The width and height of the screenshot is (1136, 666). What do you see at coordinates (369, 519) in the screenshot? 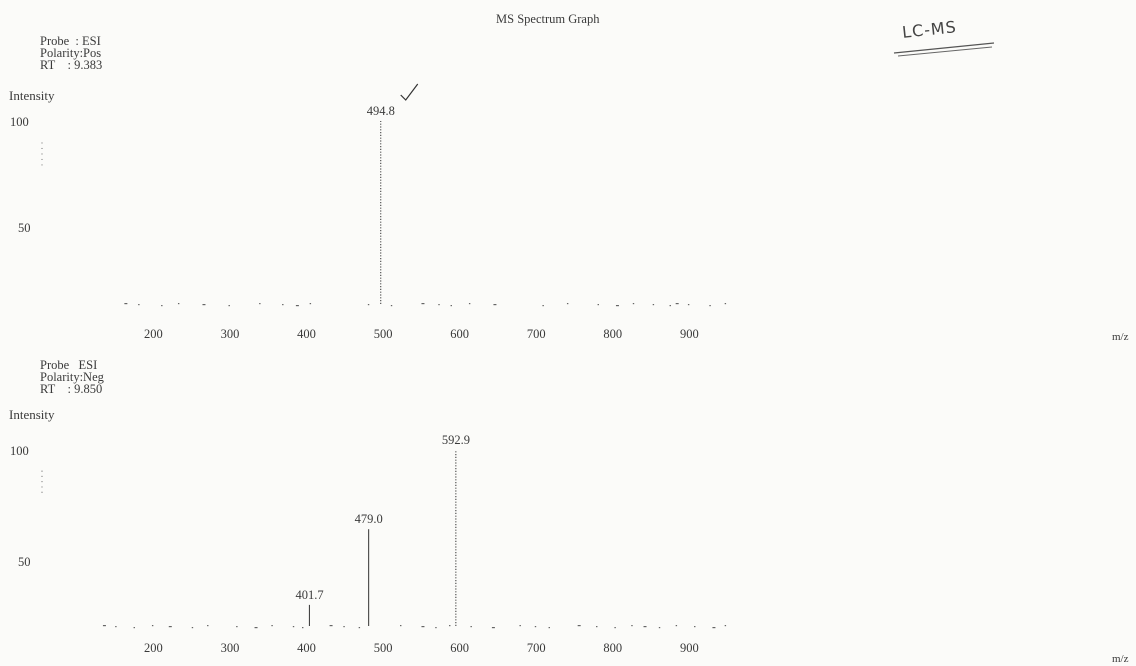
I see `peak-label: 479.0` at bounding box center [369, 519].